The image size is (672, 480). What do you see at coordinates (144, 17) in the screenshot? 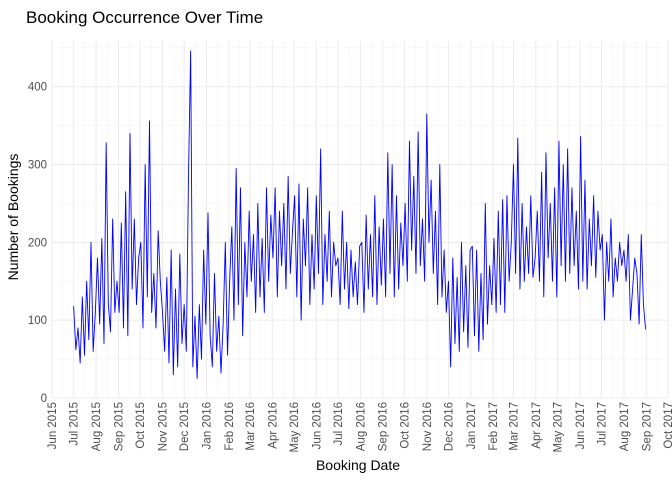
I see `chart-title: Booking Occurrence Over Time` at bounding box center [144, 17].